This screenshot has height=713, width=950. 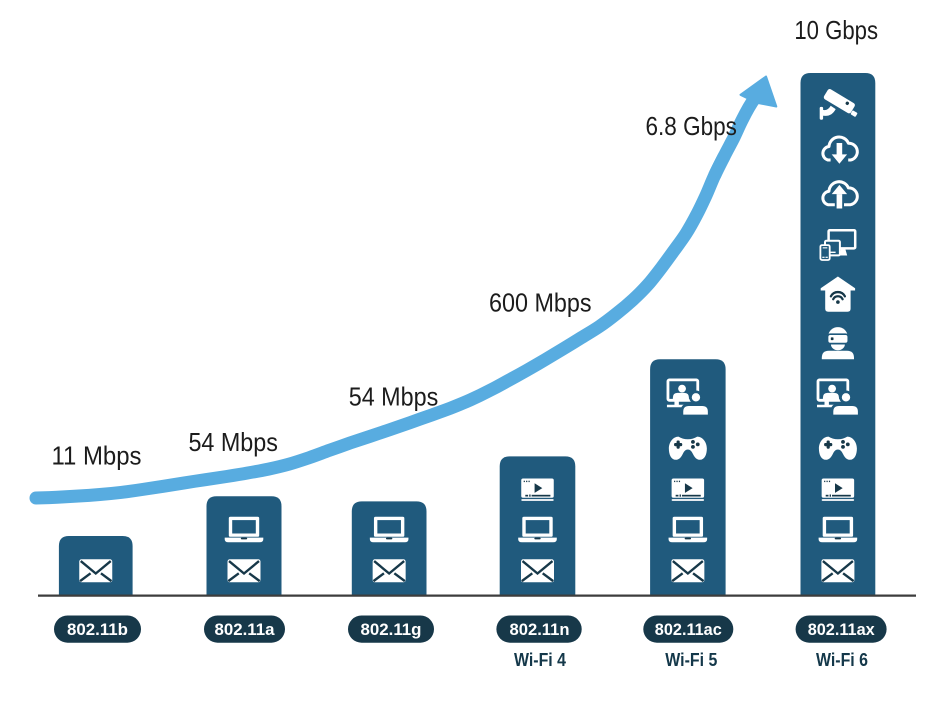 What do you see at coordinates (842, 659) in the screenshot?
I see `svg-text: Wi-Fi 6` at bounding box center [842, 659].